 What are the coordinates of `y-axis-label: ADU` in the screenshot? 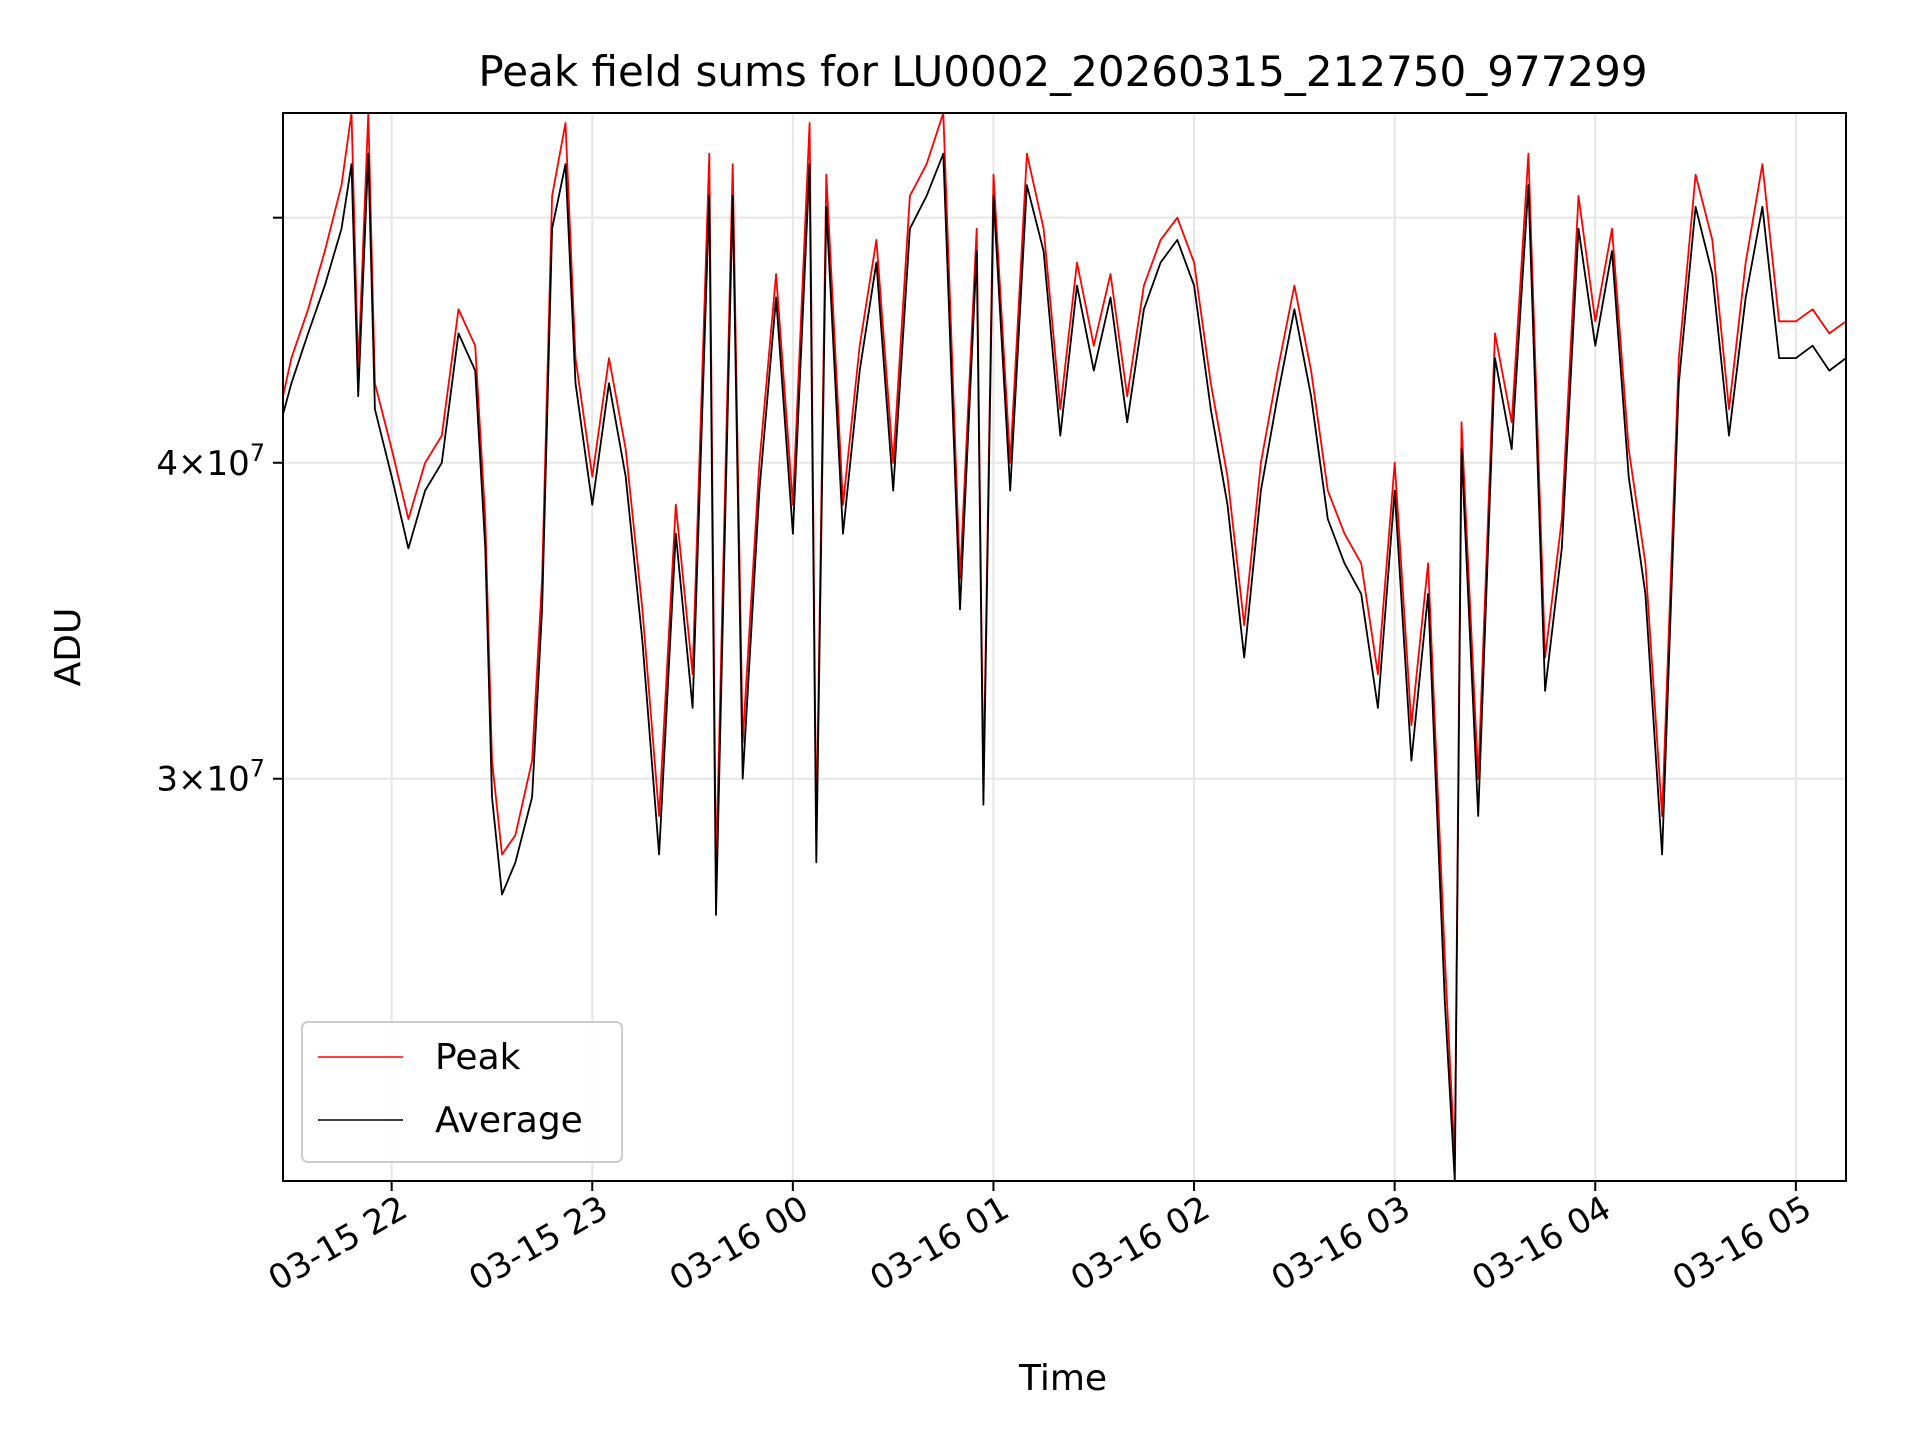 It's located at (68, 647).